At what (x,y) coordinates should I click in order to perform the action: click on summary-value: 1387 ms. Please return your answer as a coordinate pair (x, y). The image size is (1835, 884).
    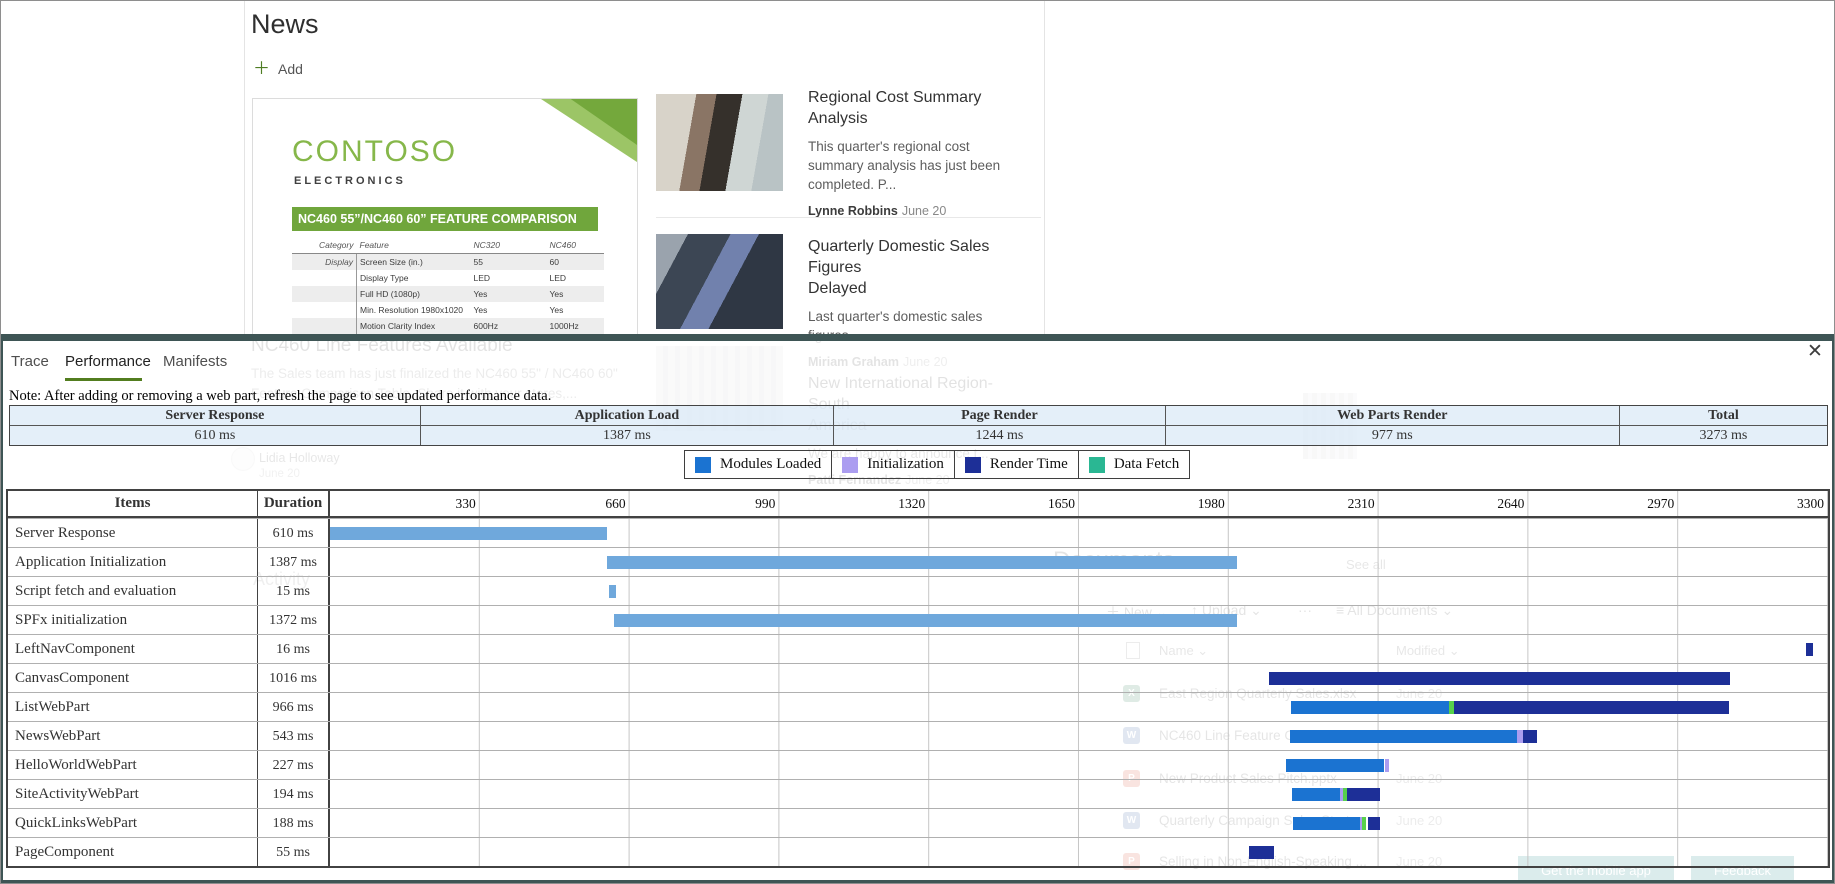
    Looking at the image, I should click on (626, 435).